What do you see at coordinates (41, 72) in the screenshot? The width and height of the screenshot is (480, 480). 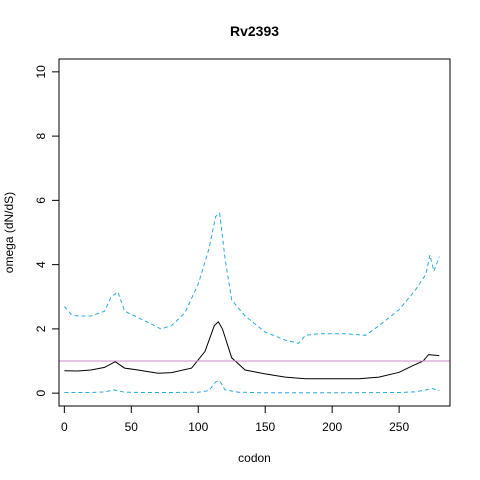 I see `y-tick-label: 10` at bounding box center [41, 72].